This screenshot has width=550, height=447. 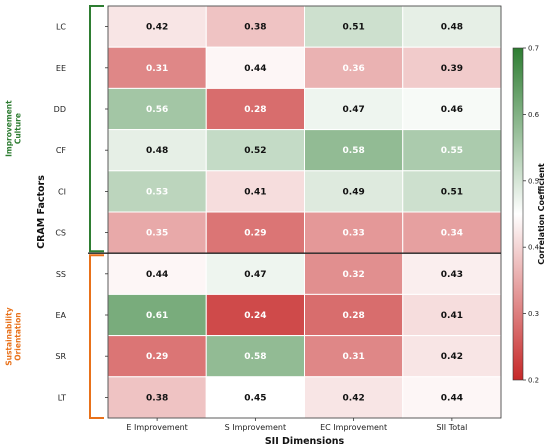 What do you see at coordinates (451, 427) in the screenshot?
I see `x-tick-label: SII Total` at bounding box center [451, 427].